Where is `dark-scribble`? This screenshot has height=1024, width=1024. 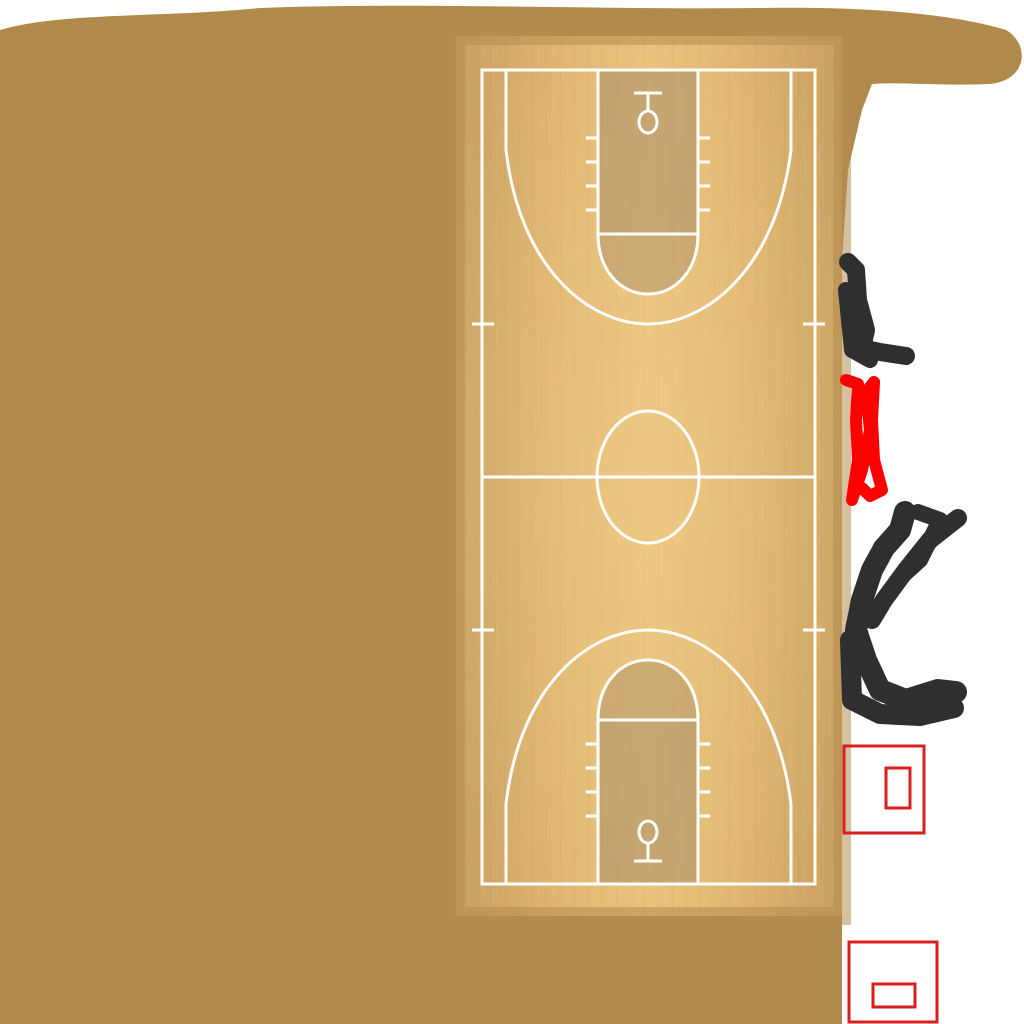 dark-scribble is located at coordinates (902, 489).